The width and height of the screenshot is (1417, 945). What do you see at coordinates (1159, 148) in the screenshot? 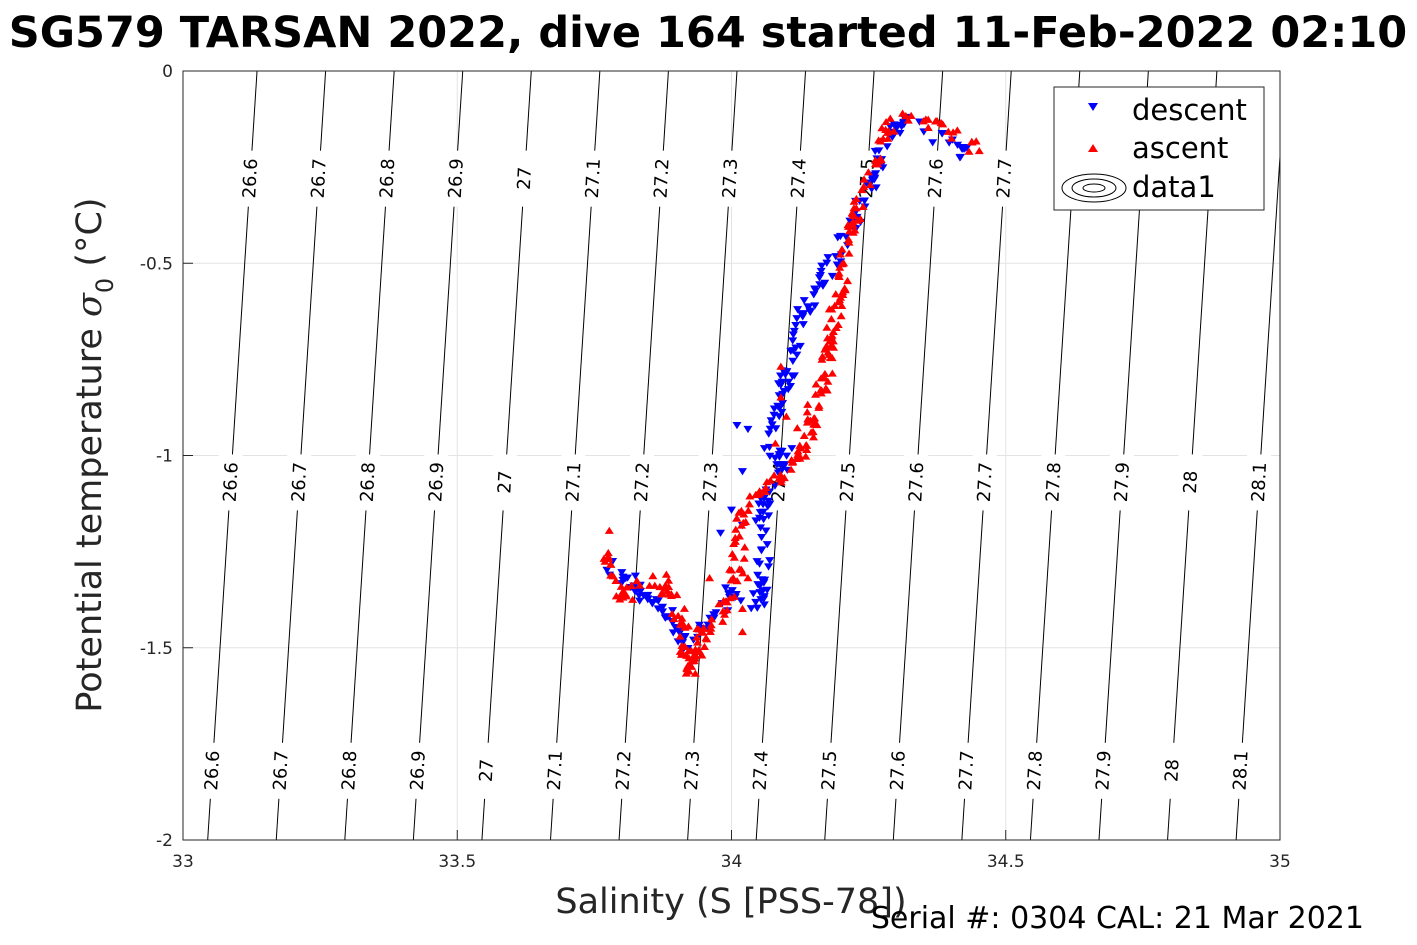
I see `legend-box` at bounding box center [1159, 148].